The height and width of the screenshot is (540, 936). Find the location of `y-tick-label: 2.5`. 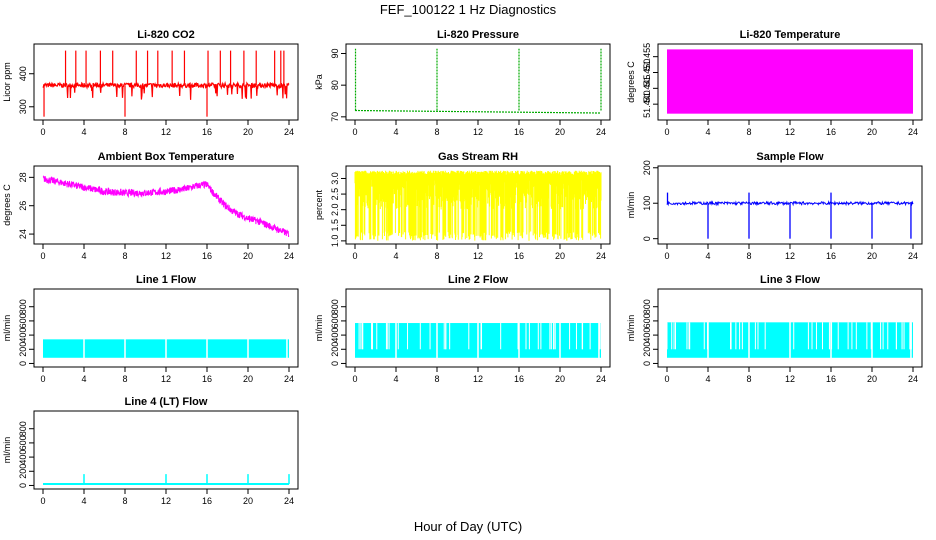

y-tick-label: 2.5 is located at coordinates (335, 194).